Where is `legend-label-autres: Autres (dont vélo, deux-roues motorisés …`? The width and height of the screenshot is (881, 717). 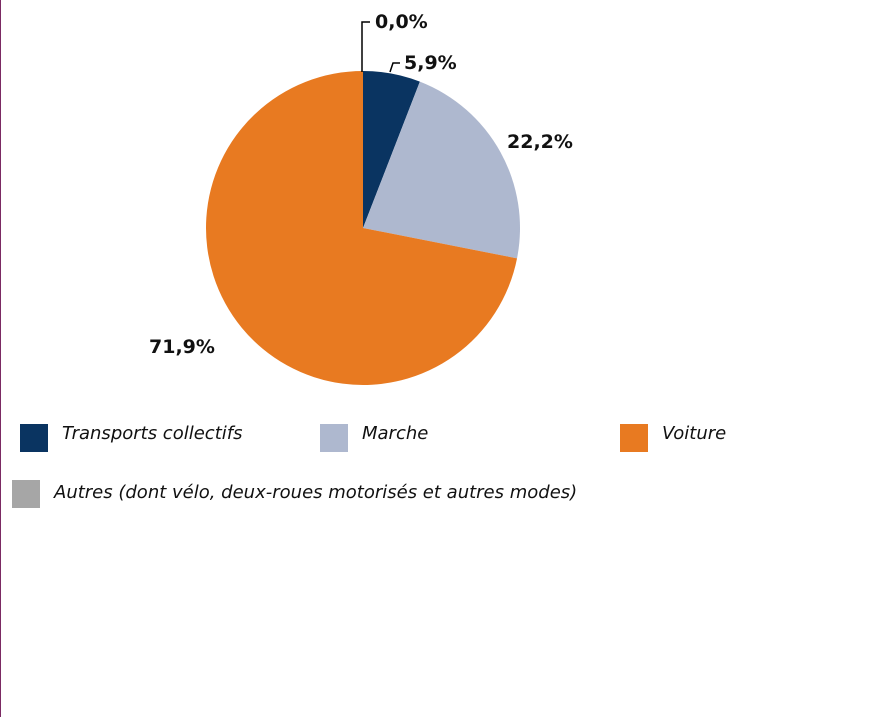 legend-label-autres: Autres (dont vélo, deux-roues motorisés … is located at coordinates (316, 492).